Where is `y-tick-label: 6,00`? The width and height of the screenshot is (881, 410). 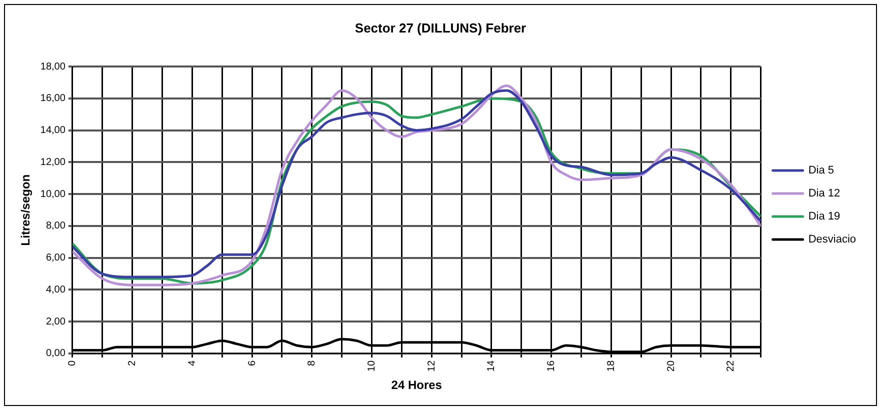 y-tick-label: 6,00 is located at coordinates (56, 258).